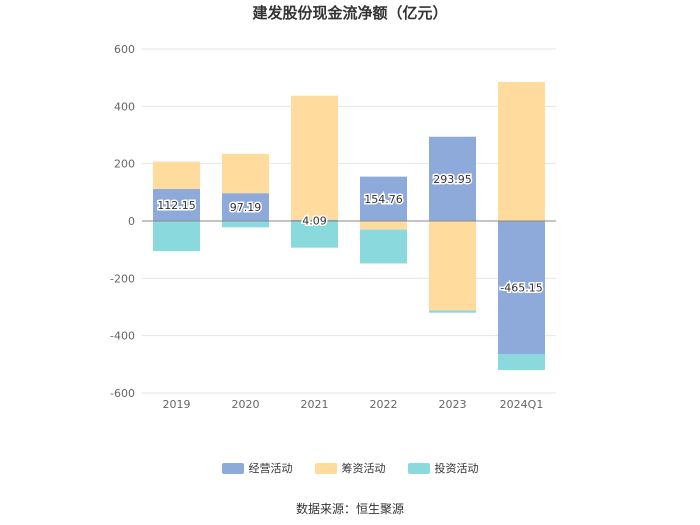 Image resolution: width=700 pixels, height=525 pixels. I want to click on data-label: 112.15, so click(176, 205).